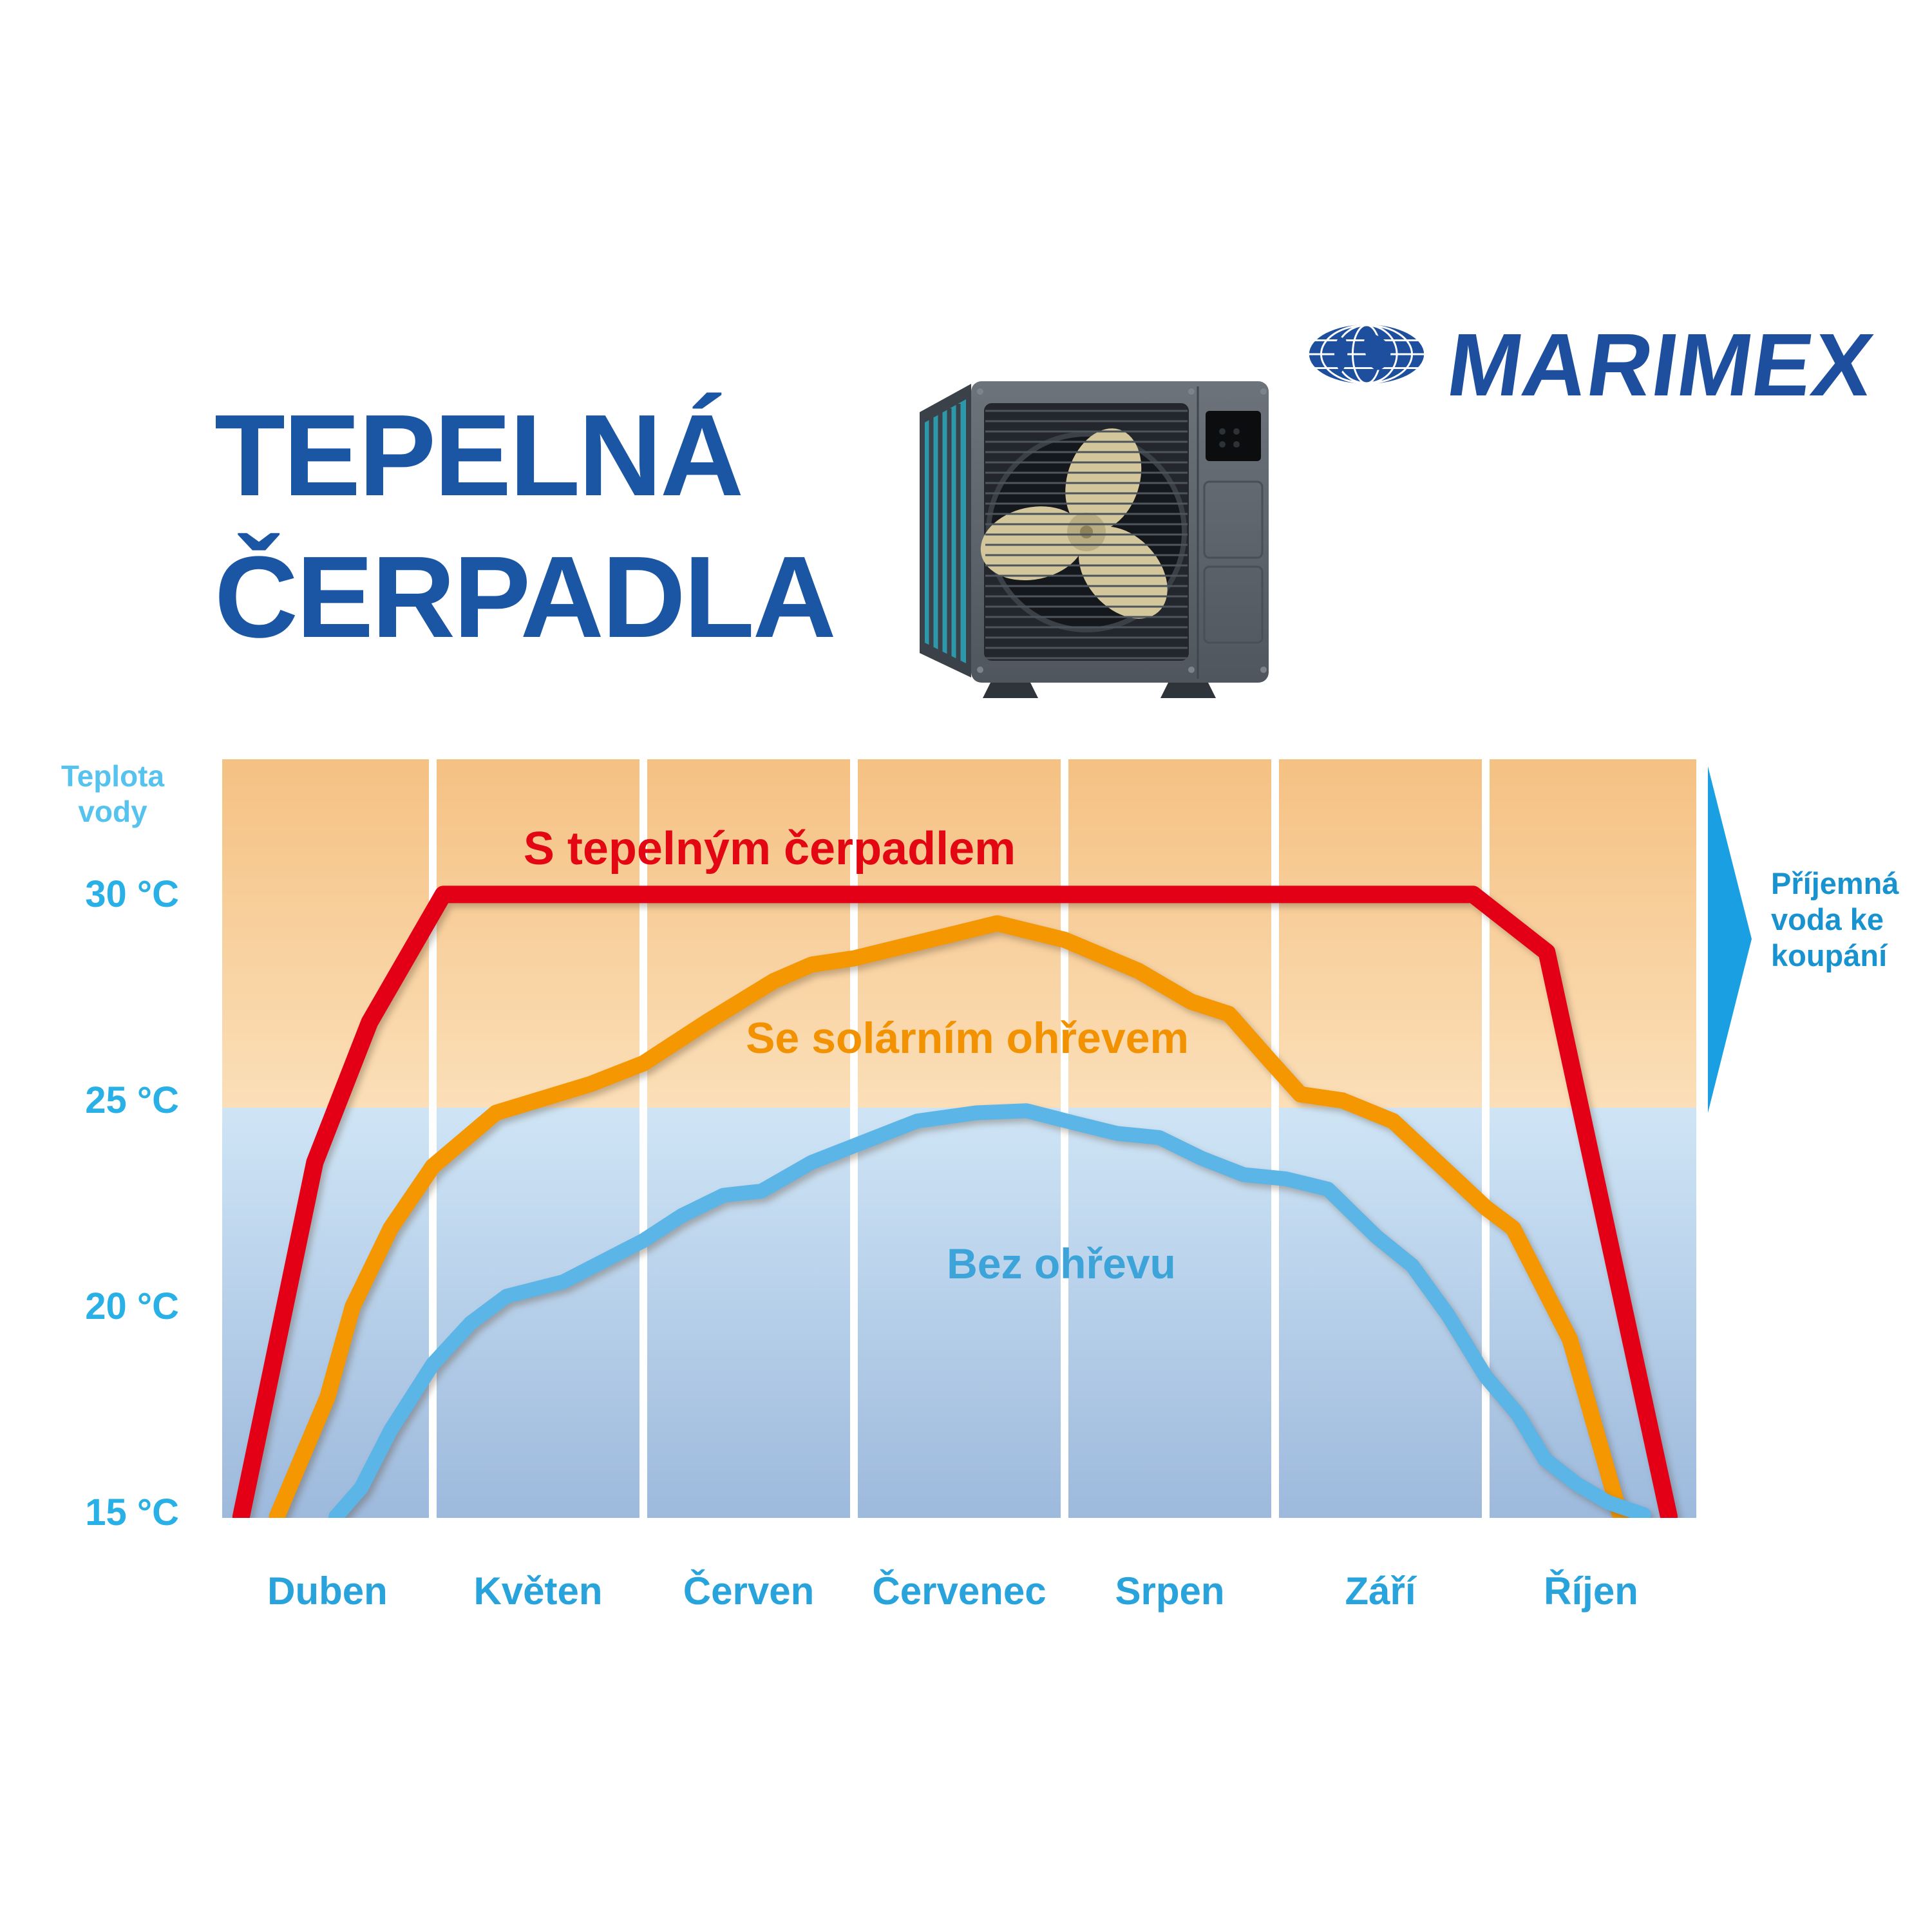  I want to click on y-tick-15: 15 °C, so click(132, 1512).